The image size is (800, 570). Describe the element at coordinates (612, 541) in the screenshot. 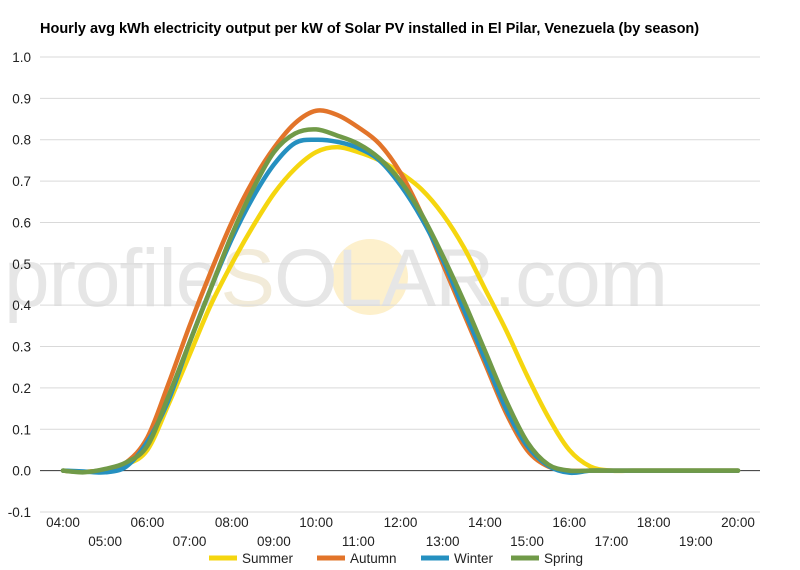

I see `x-tick-label: 17:00` at that location.